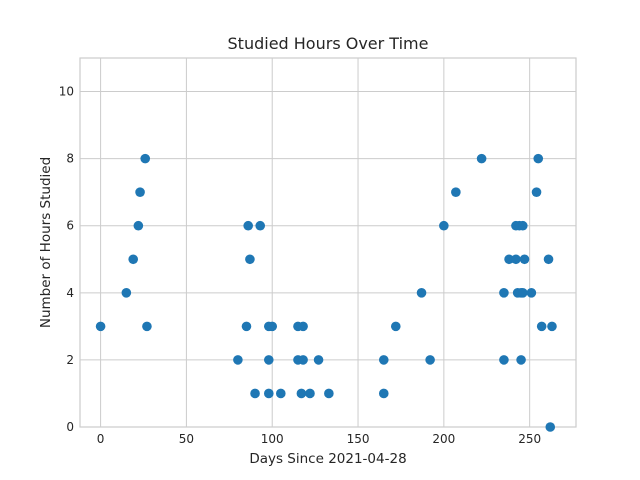 This screenshot has width=640, height=480. Describe the element at coordinates (529, 439) in the screenshot. I see `x-tick-label: 250` at that location.